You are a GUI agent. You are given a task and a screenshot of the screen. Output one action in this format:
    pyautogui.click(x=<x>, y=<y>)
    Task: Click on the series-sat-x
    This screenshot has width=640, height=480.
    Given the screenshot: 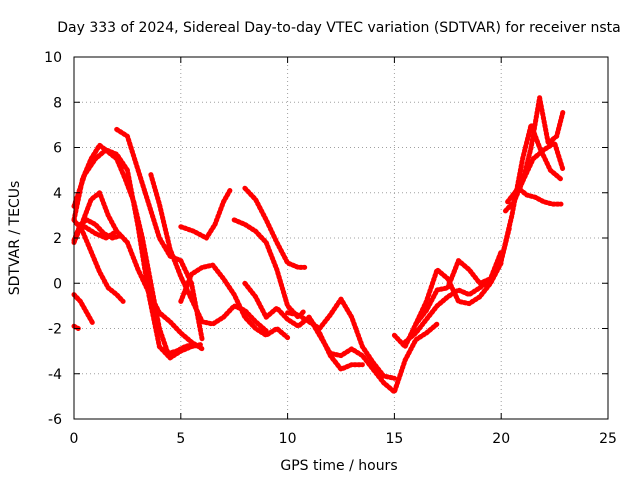 What is the action you would take?
    pyautogui.click(x=537, y=170)
    